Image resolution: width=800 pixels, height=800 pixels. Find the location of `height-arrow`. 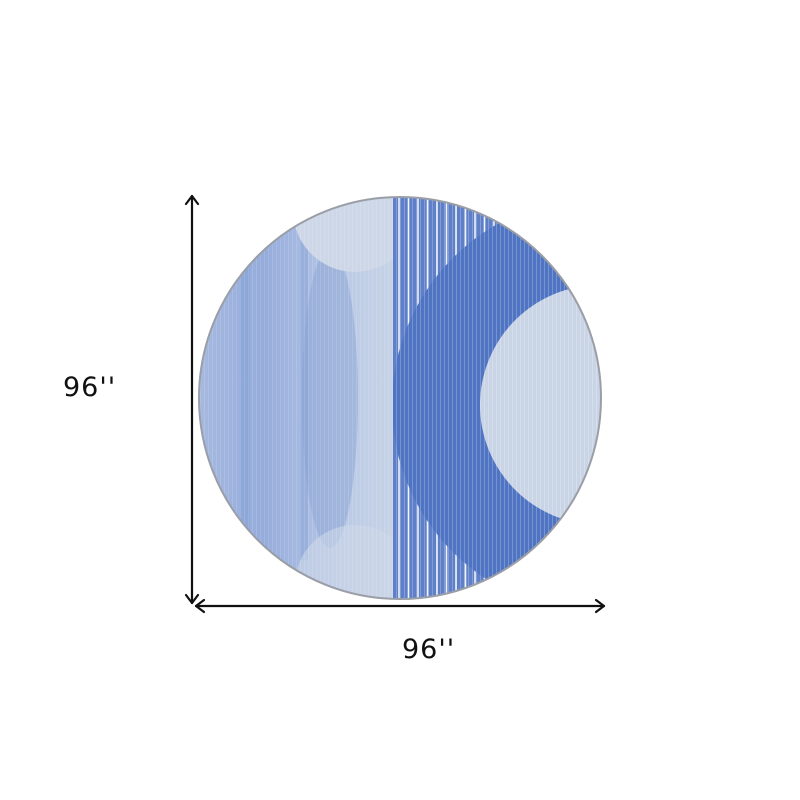

height-arrow is located at coordinates (192, 399).